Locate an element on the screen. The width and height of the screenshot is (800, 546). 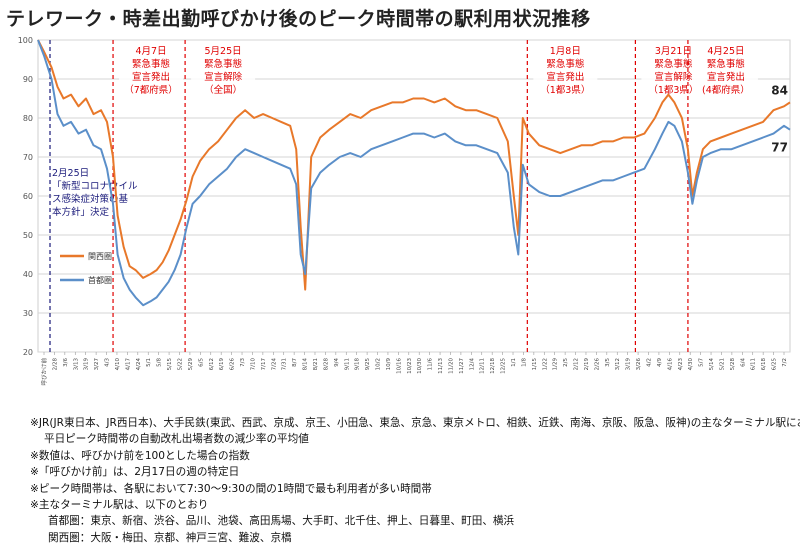
x-tick-label: 11/27 is located at coordinates (462, 366).